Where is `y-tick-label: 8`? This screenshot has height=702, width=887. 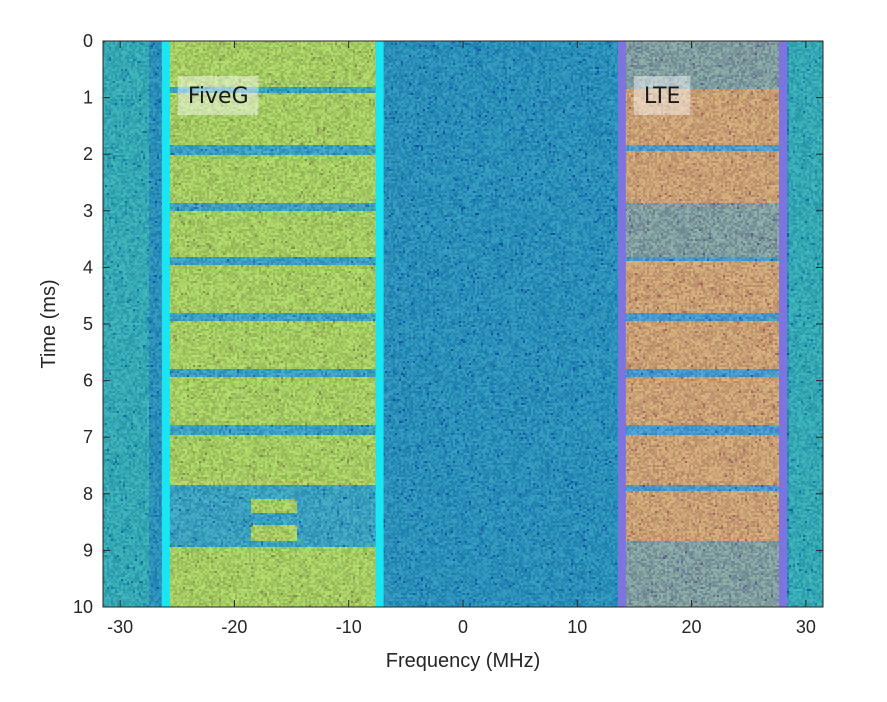 y-tick-label: 8 is located at coordinates (88, 494).